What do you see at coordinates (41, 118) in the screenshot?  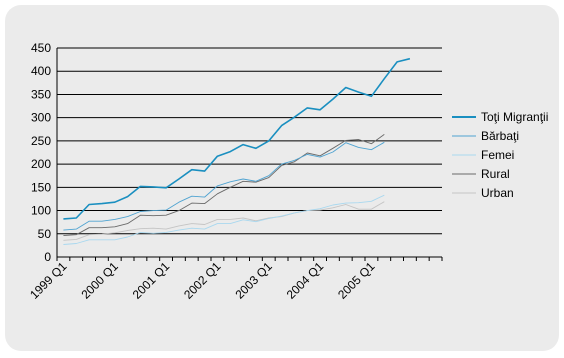 I see `y-tick-label: 300` at bounding box center [41, 118].